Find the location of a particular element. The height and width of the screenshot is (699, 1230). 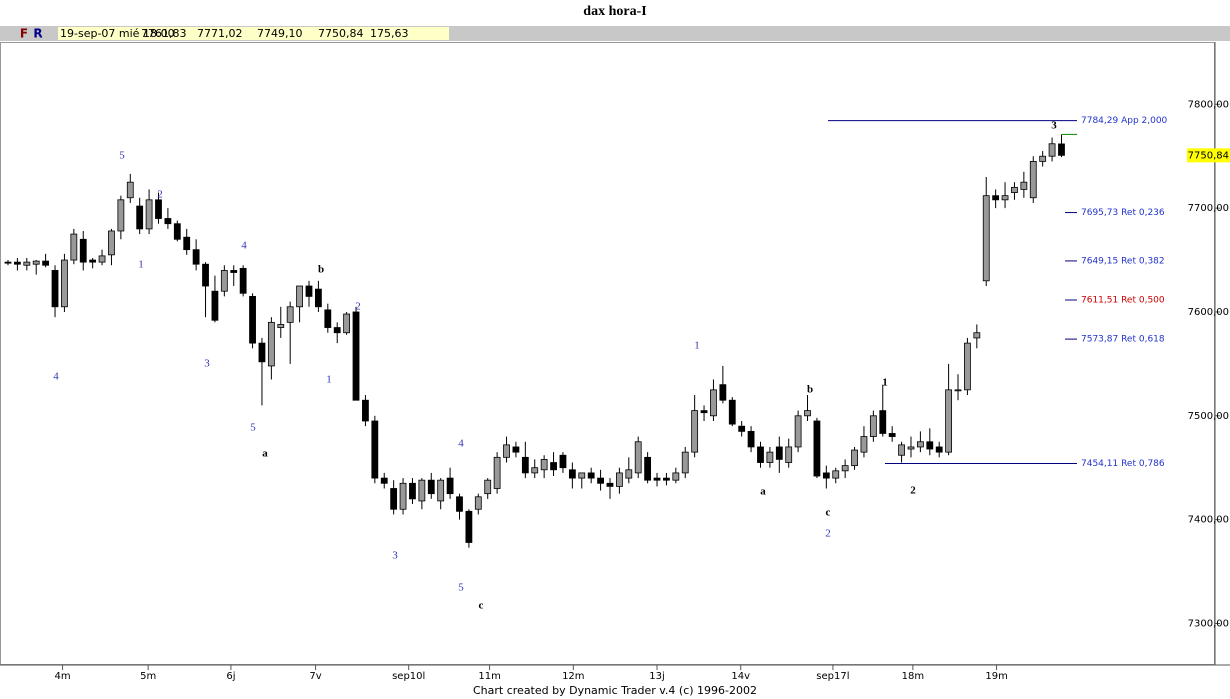

x-tick-label: sep17l is located at coordinates (832, 676).